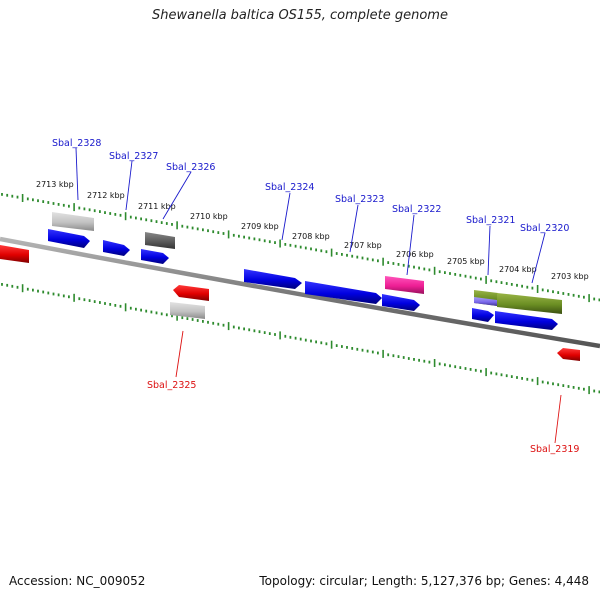  Describe the element at coordinates (289, 187) in the screenshot. I see `gene-label-sbal-2324: Sbal_2324` at that location.